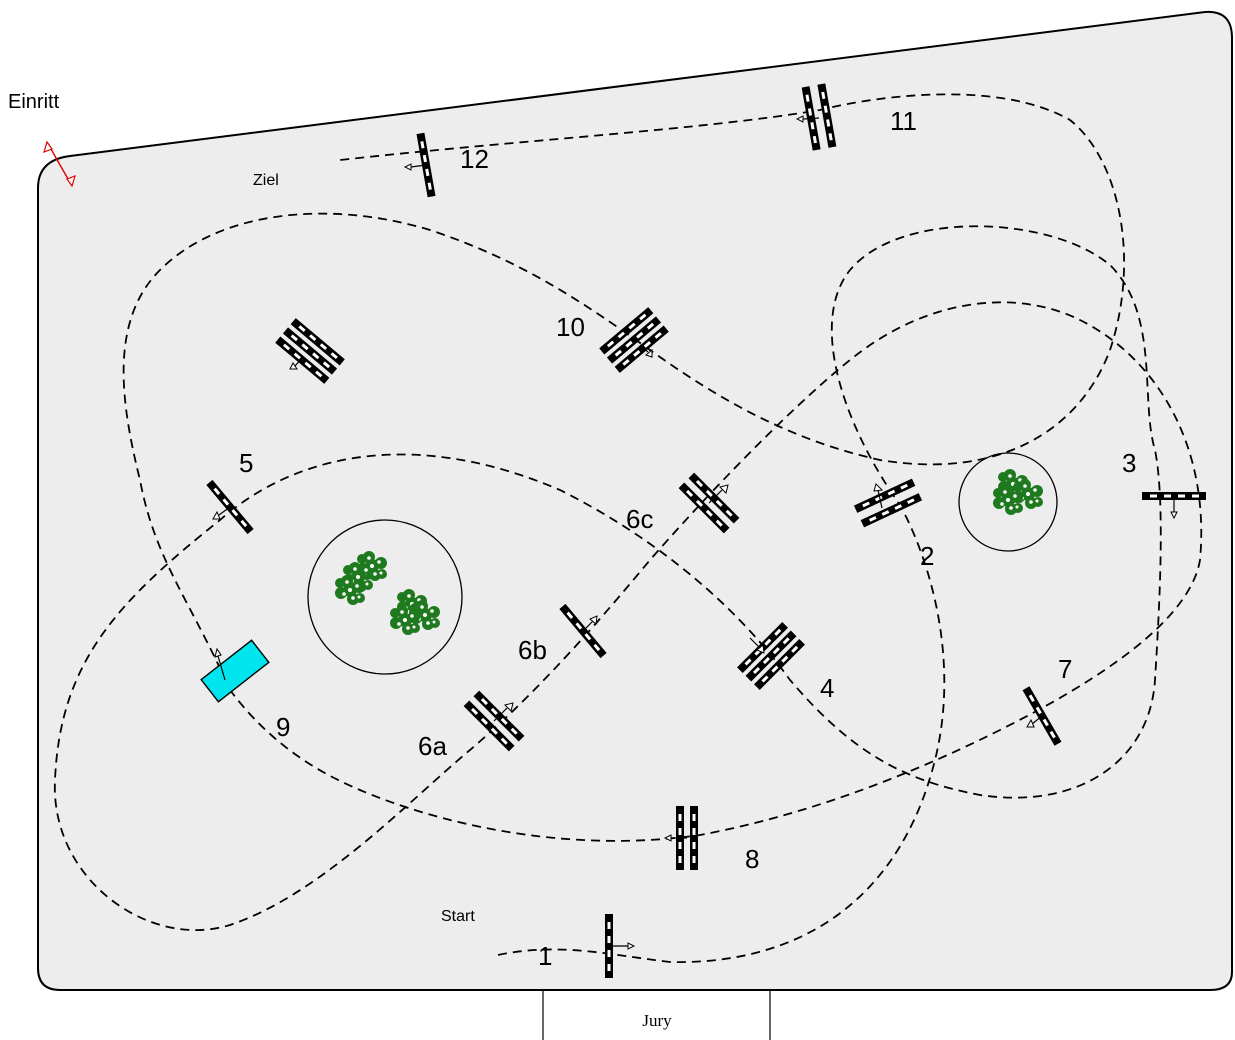 Image resolution: width=1235 pixels, height=1040 pixels. I want to click on island-large, so click(385, 597).